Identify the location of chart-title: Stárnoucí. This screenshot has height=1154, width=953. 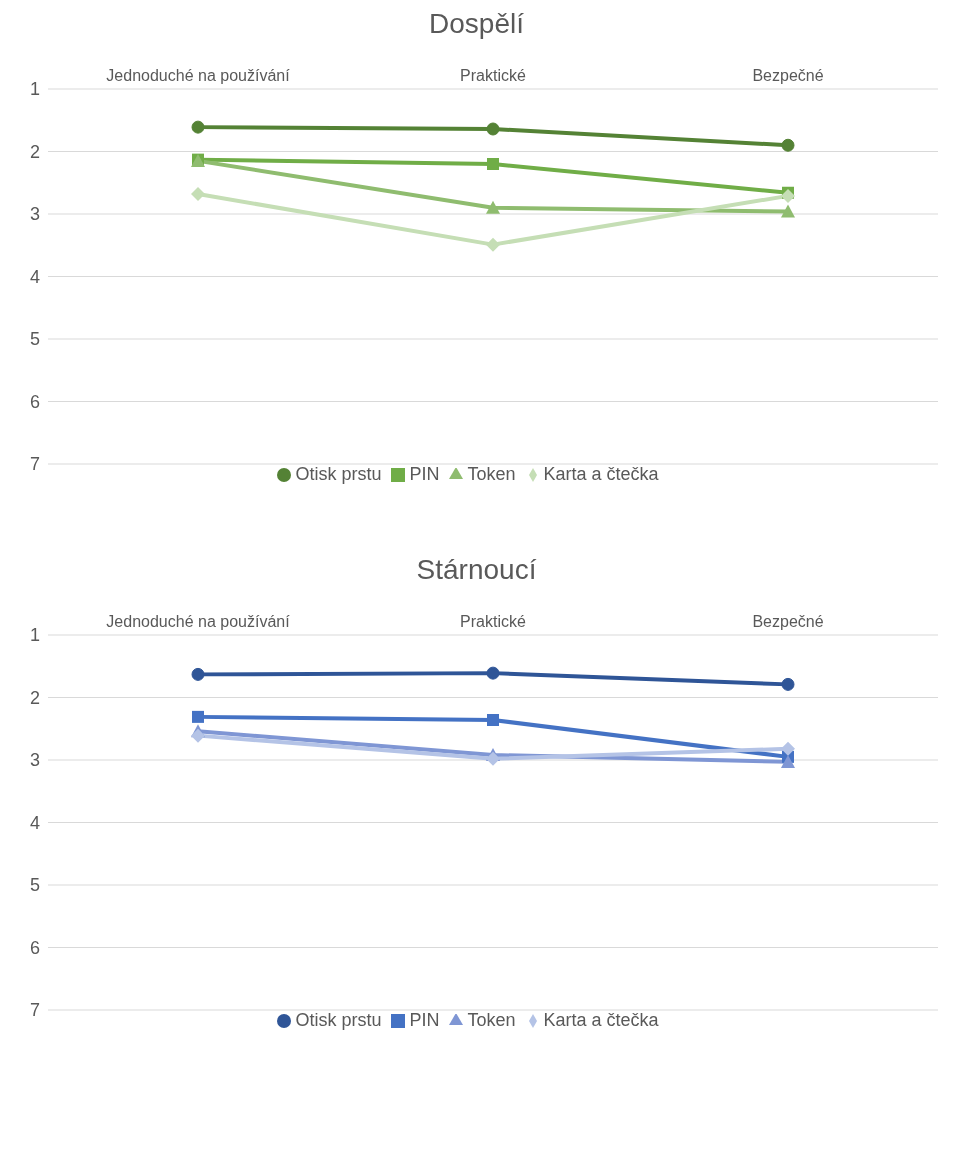
(476, 570).